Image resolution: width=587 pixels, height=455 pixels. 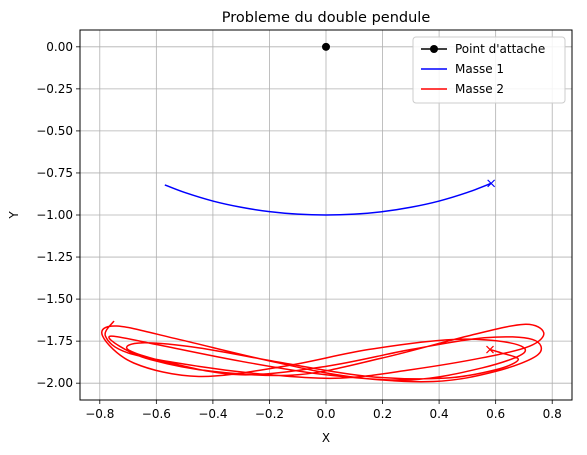 I want to click on legend-box, so click(x=489, y=70).